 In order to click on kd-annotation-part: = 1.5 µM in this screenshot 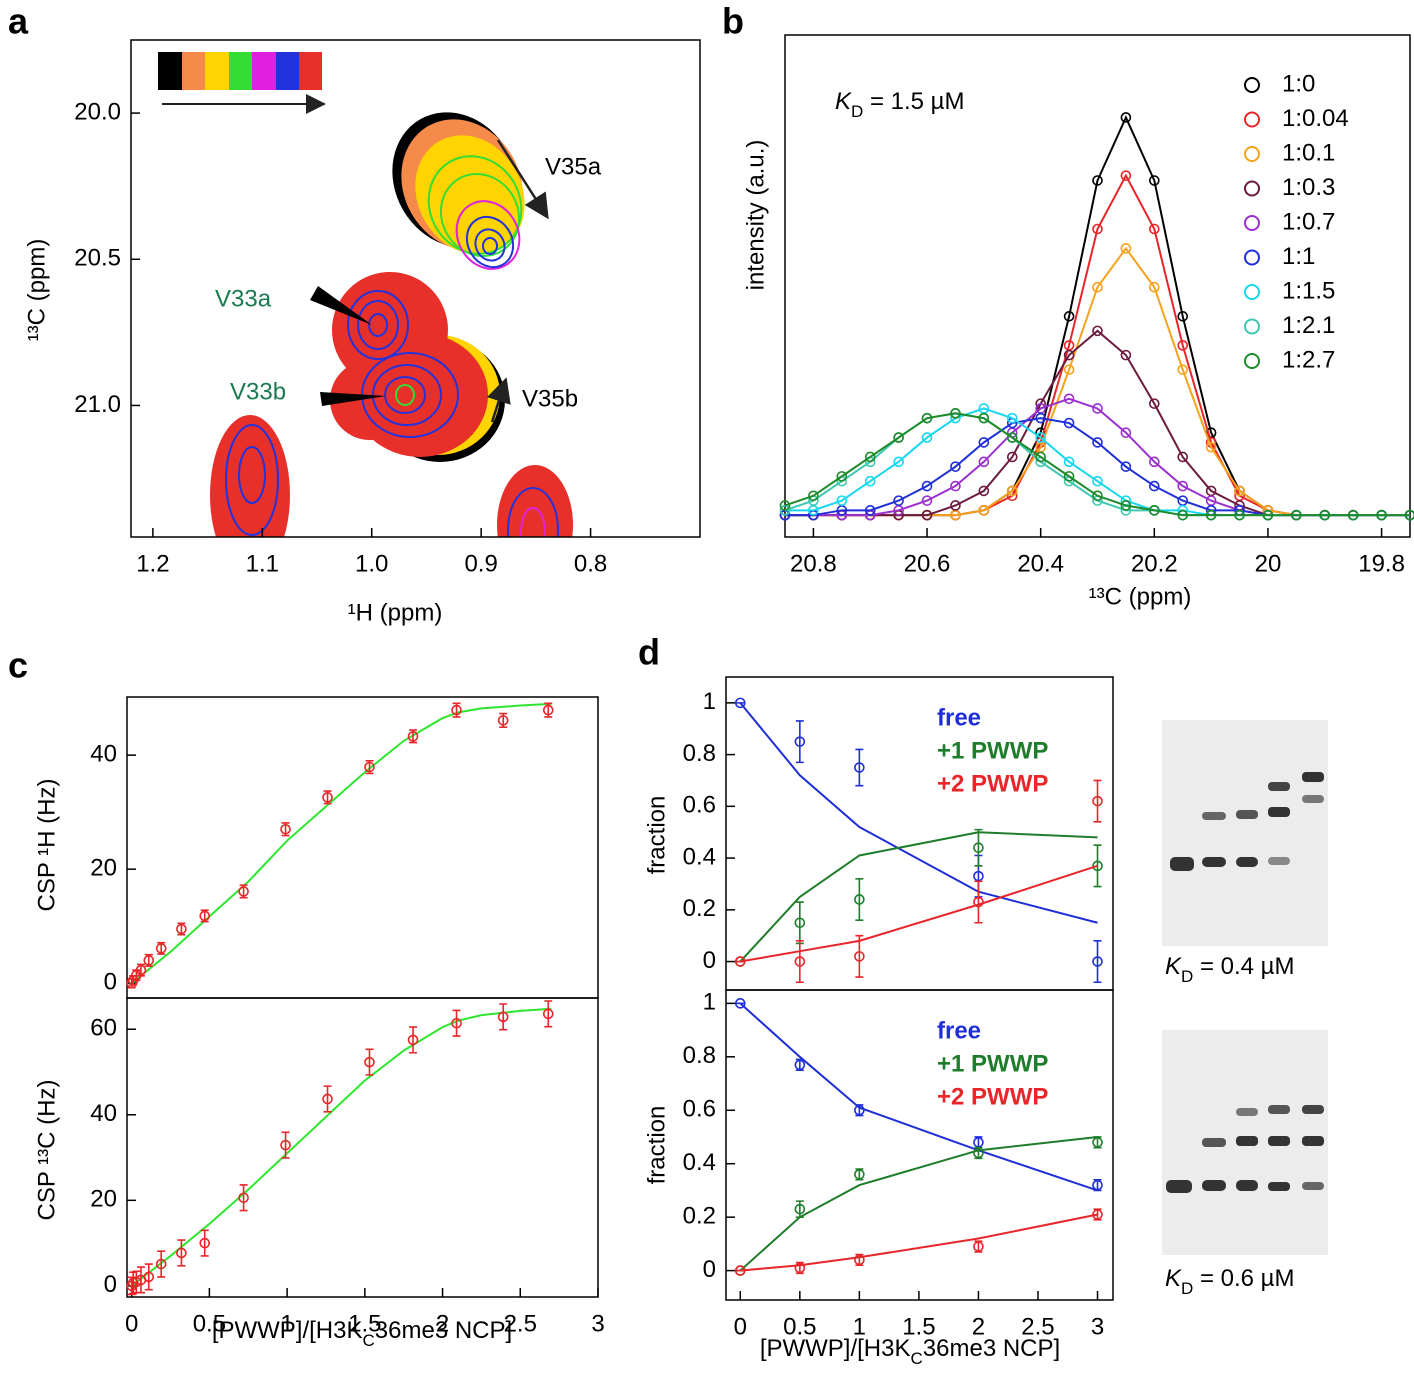, I will do `click(913, 101)`.